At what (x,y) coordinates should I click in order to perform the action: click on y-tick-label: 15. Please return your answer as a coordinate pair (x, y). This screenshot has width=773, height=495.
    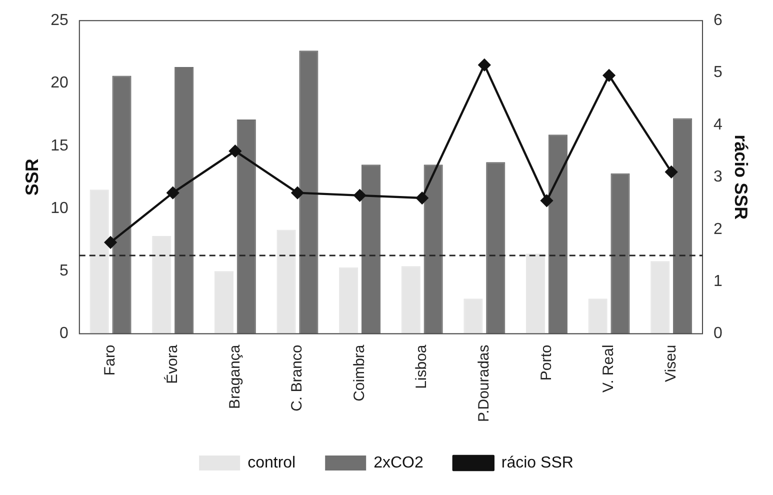
    Looking at the image, I should click on (59, 145).